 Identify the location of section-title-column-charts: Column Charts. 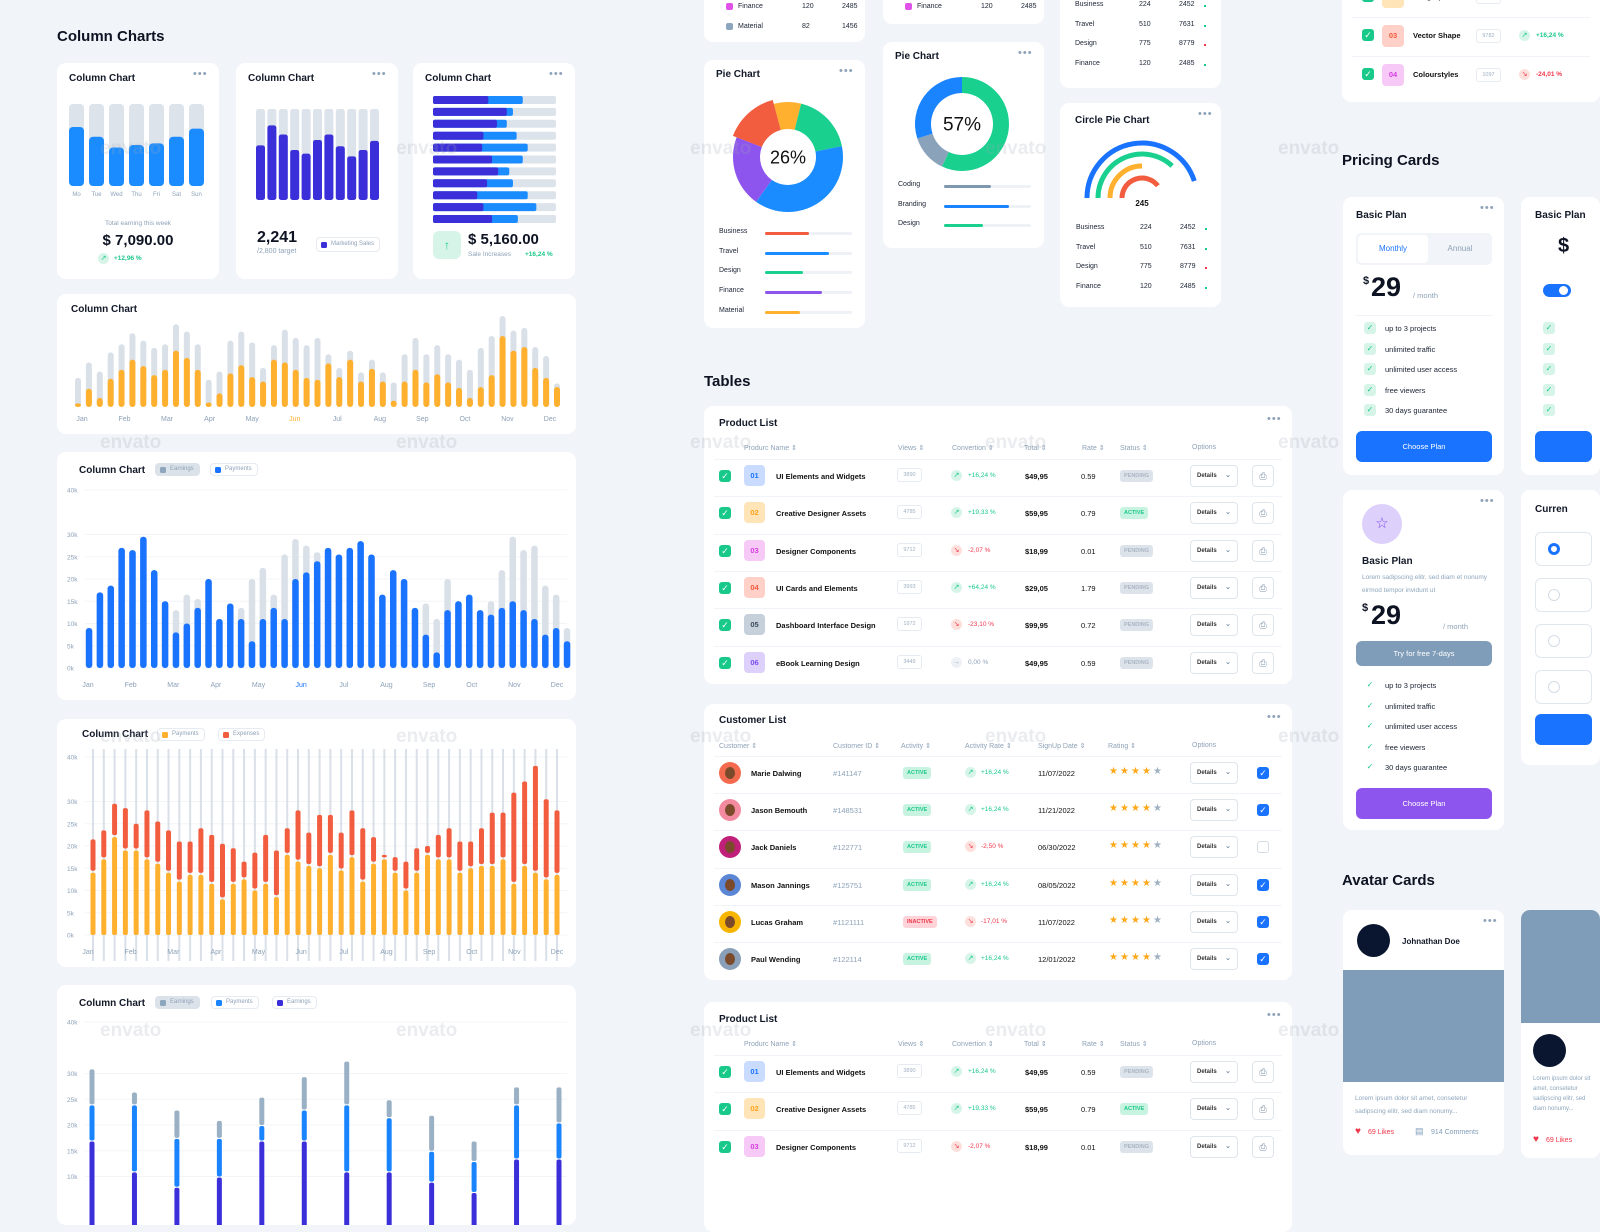
(111, 36).